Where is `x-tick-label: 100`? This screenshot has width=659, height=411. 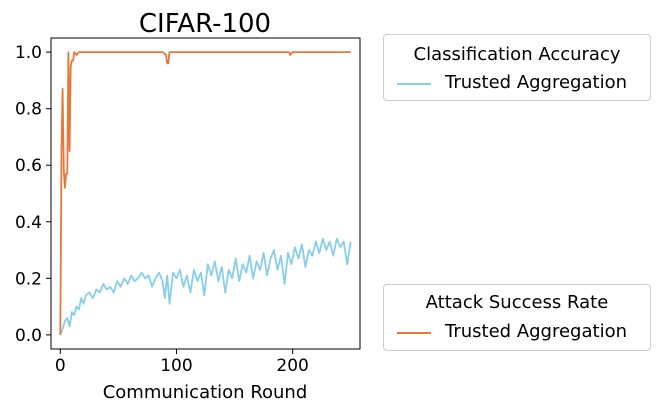
x-tick-label: 100 is located at coordinates (176, 366).